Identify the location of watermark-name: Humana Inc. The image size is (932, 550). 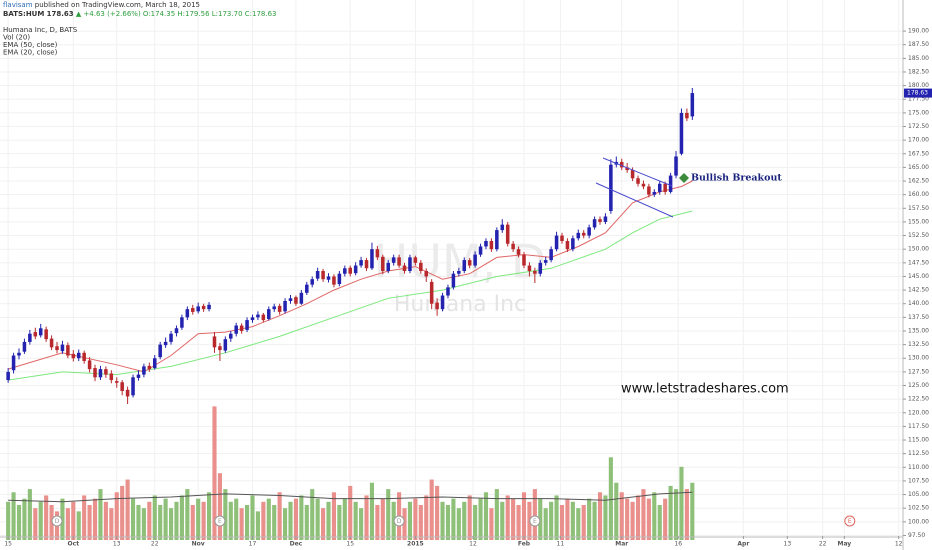
(460, 304).